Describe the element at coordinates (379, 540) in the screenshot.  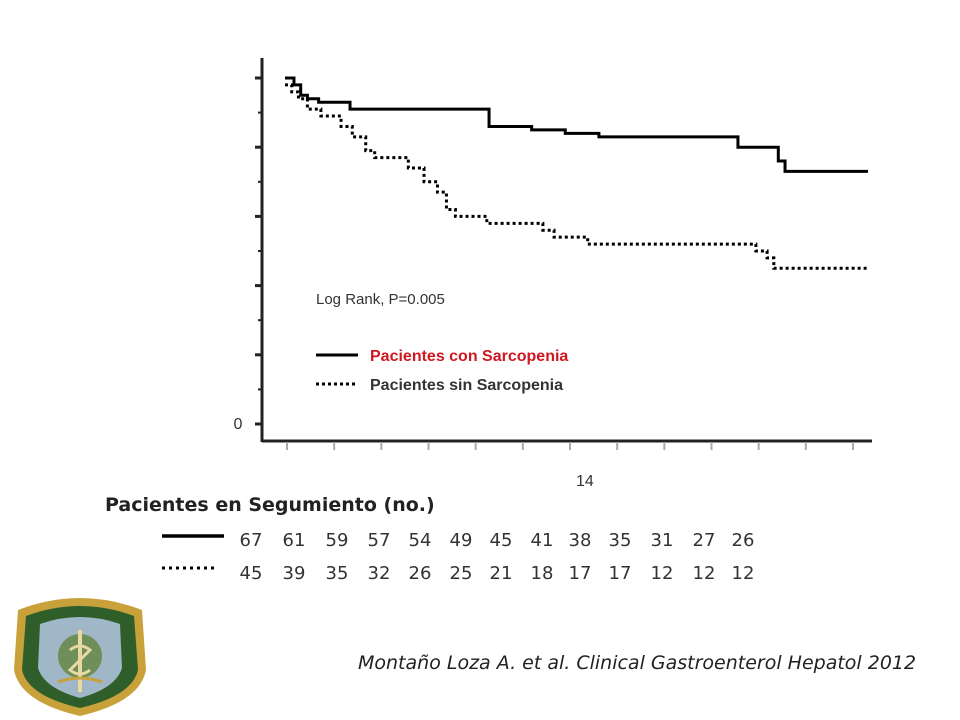
I see `risk-count: 57` at that location.